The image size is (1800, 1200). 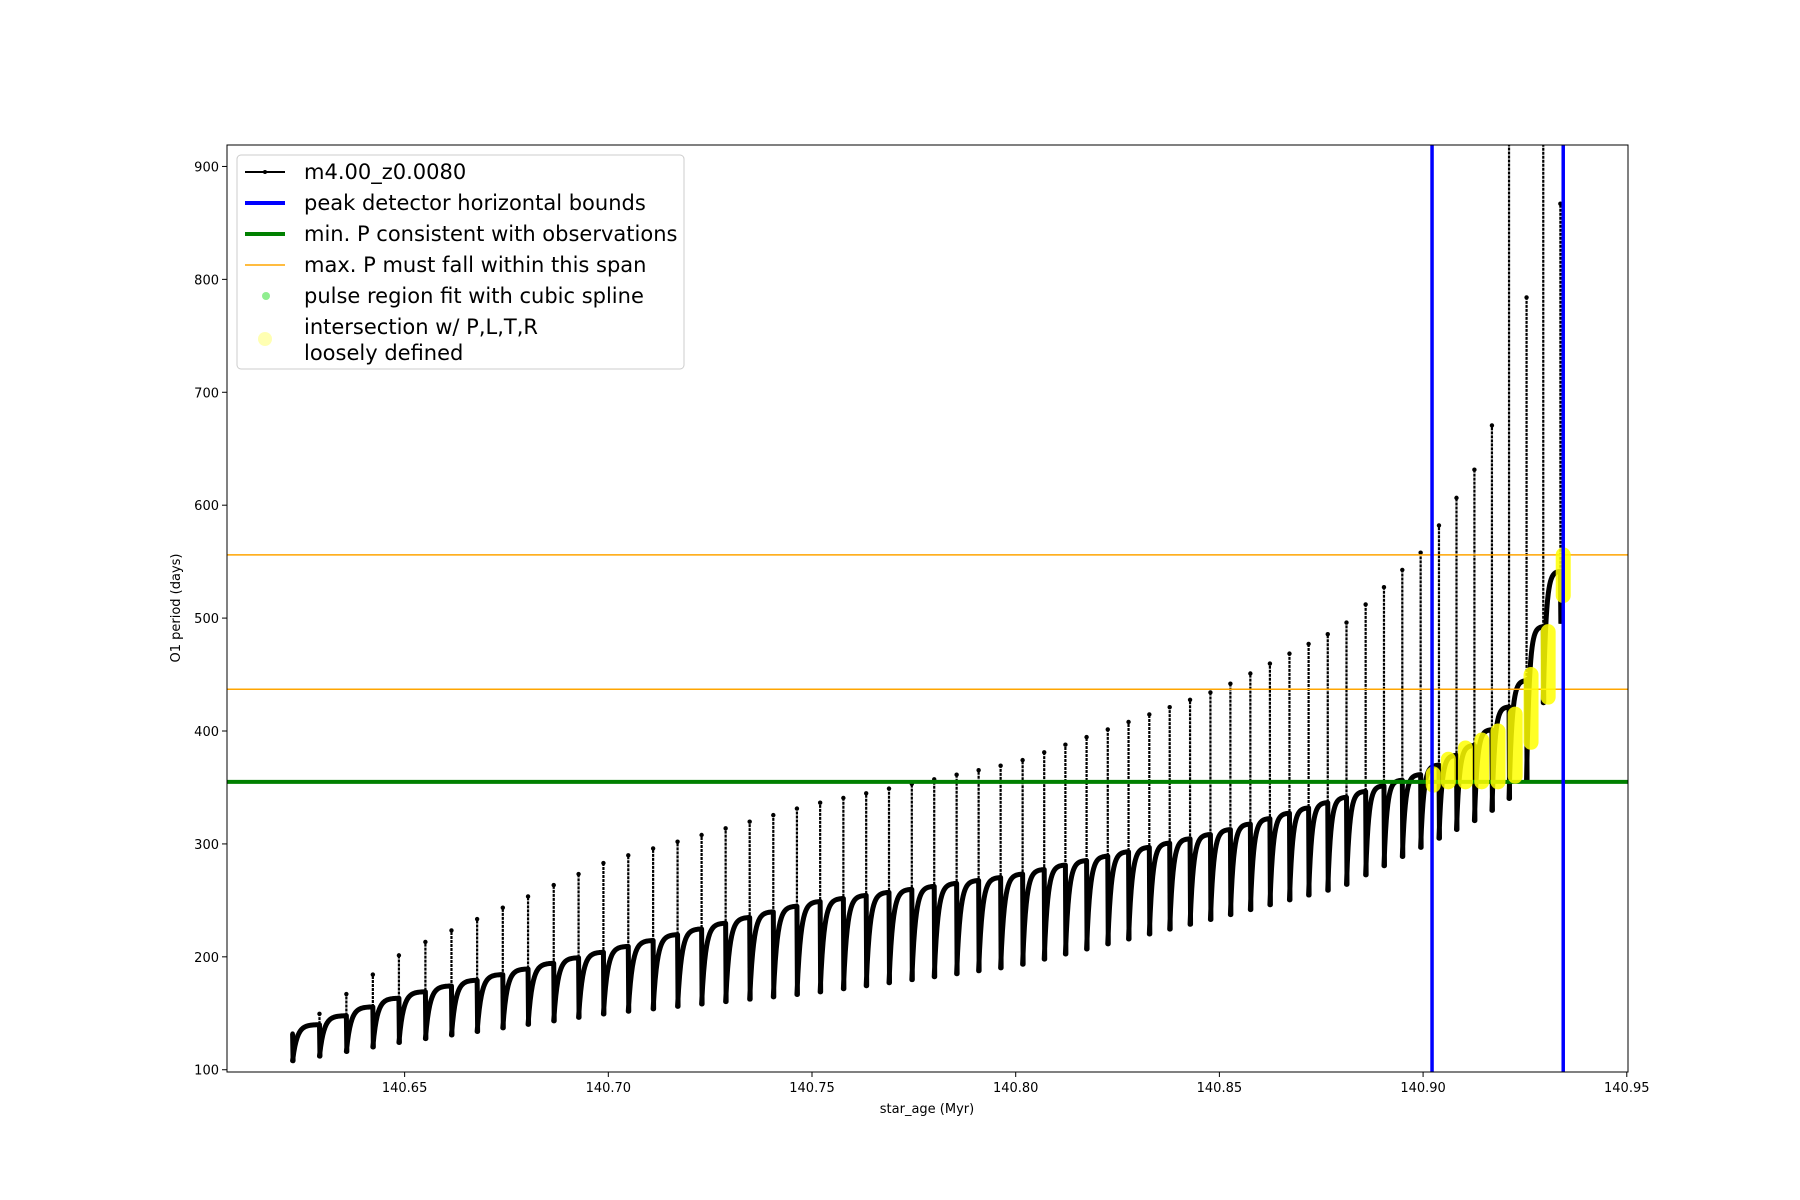 I want to click on legend-label: peak detector horizontal bounds, so click(x=475, y=203).